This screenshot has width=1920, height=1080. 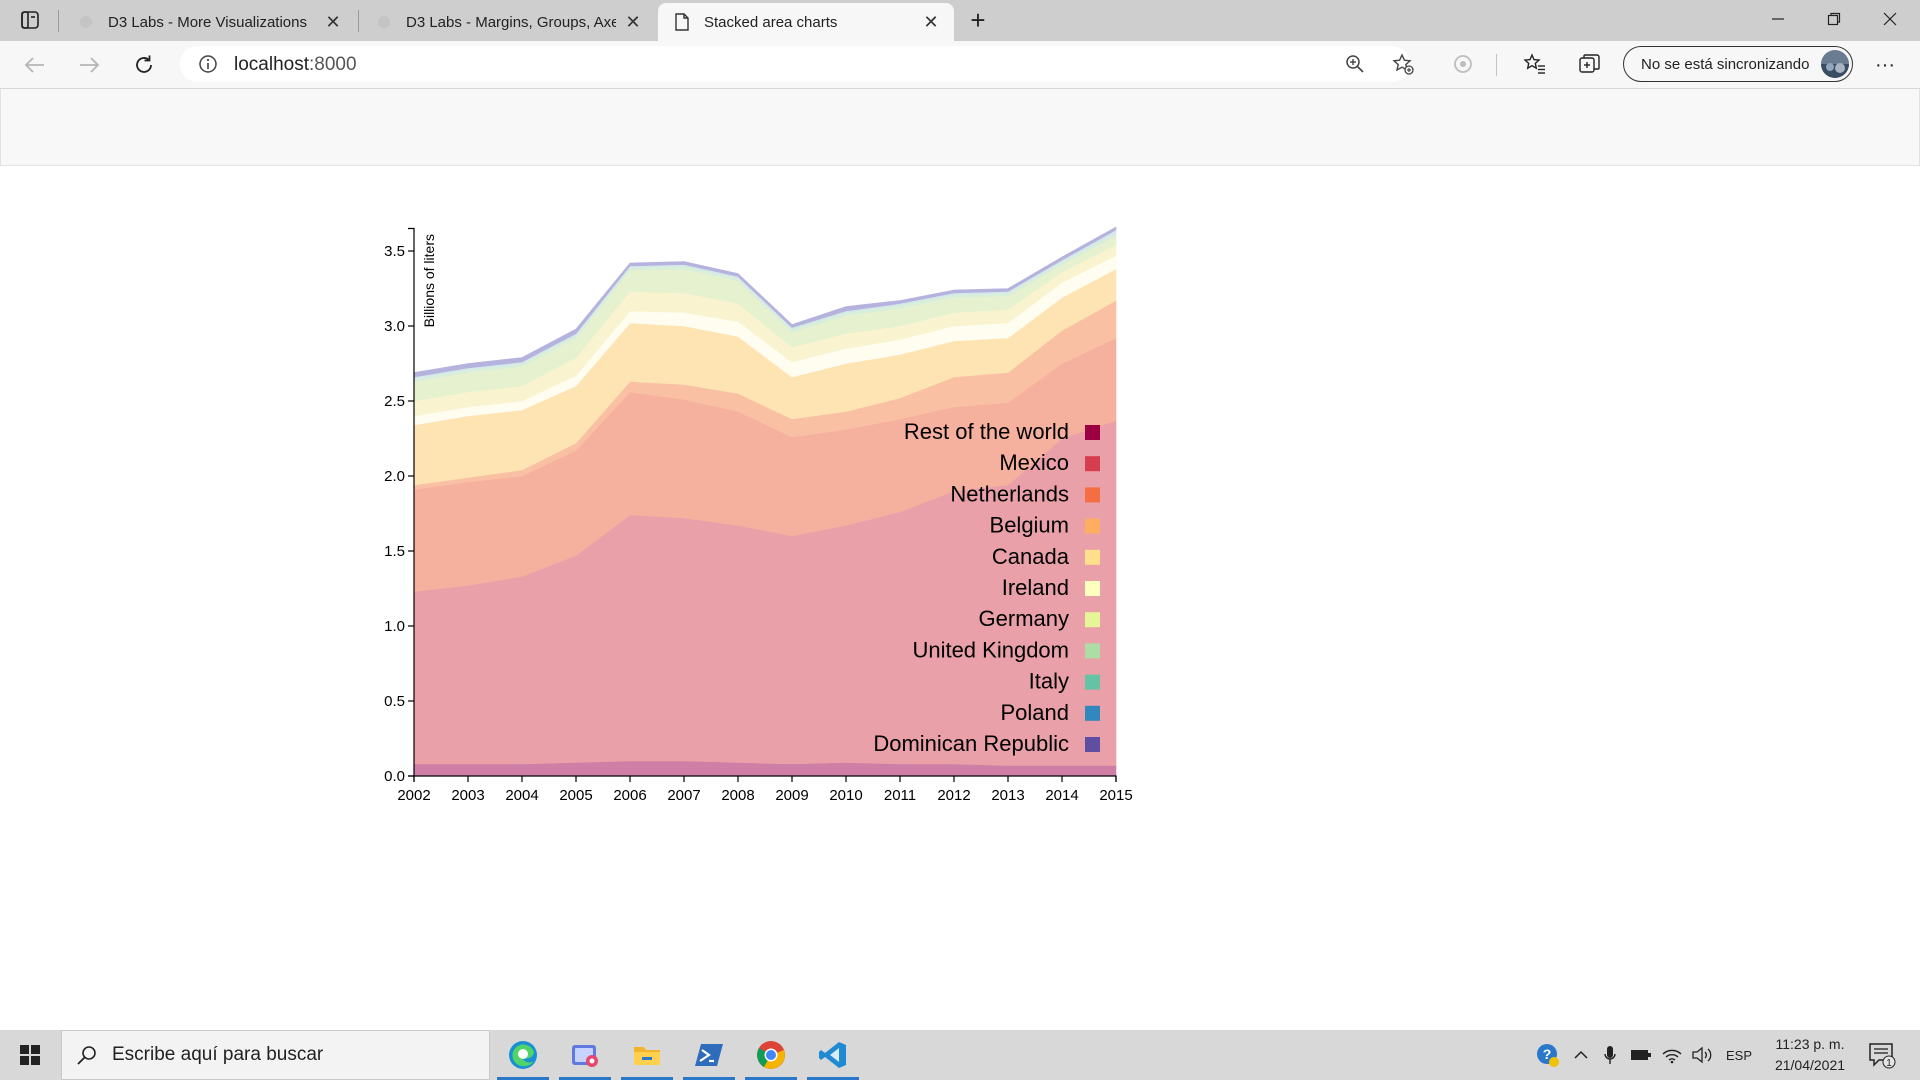 What do you see at coordinates (1702, 1055) in the screenshot?
I see `volume-icon` at bounding box center [1702, 1055].